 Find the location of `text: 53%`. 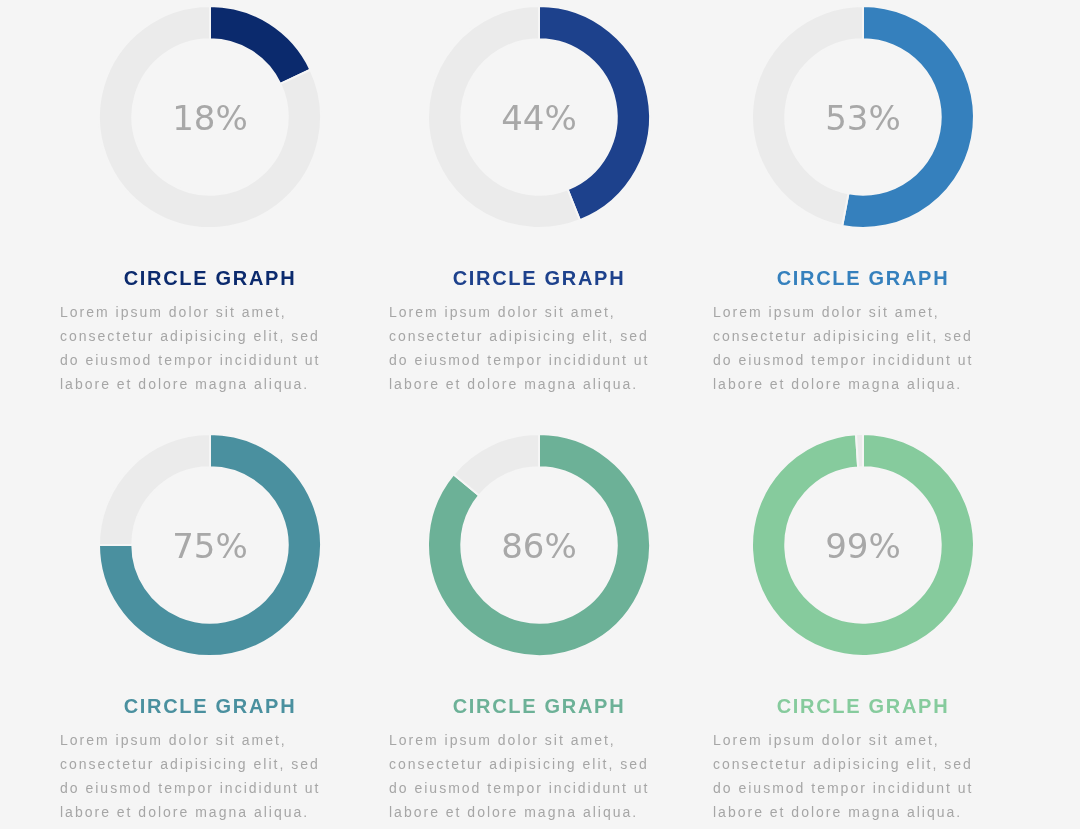

text: 53% is located at coordinates (863, 117).